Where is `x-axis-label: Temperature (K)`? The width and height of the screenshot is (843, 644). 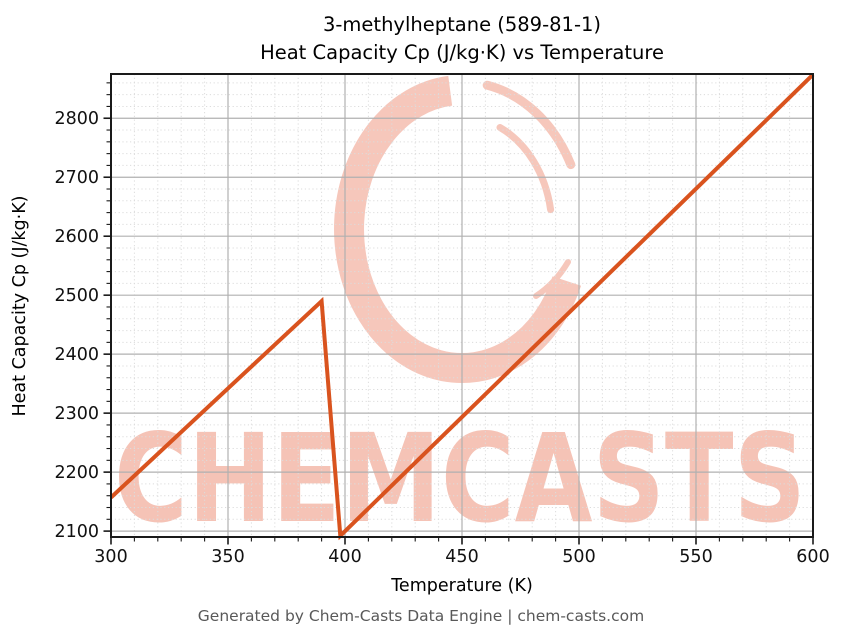
x-axis-label: Temperature (K) is located at coordinates (461, 586).